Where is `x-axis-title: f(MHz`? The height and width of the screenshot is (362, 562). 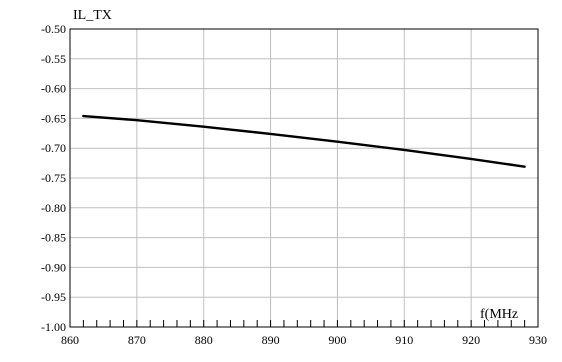 x-axis-title: f(MHz is located at coordinates (499, 314).